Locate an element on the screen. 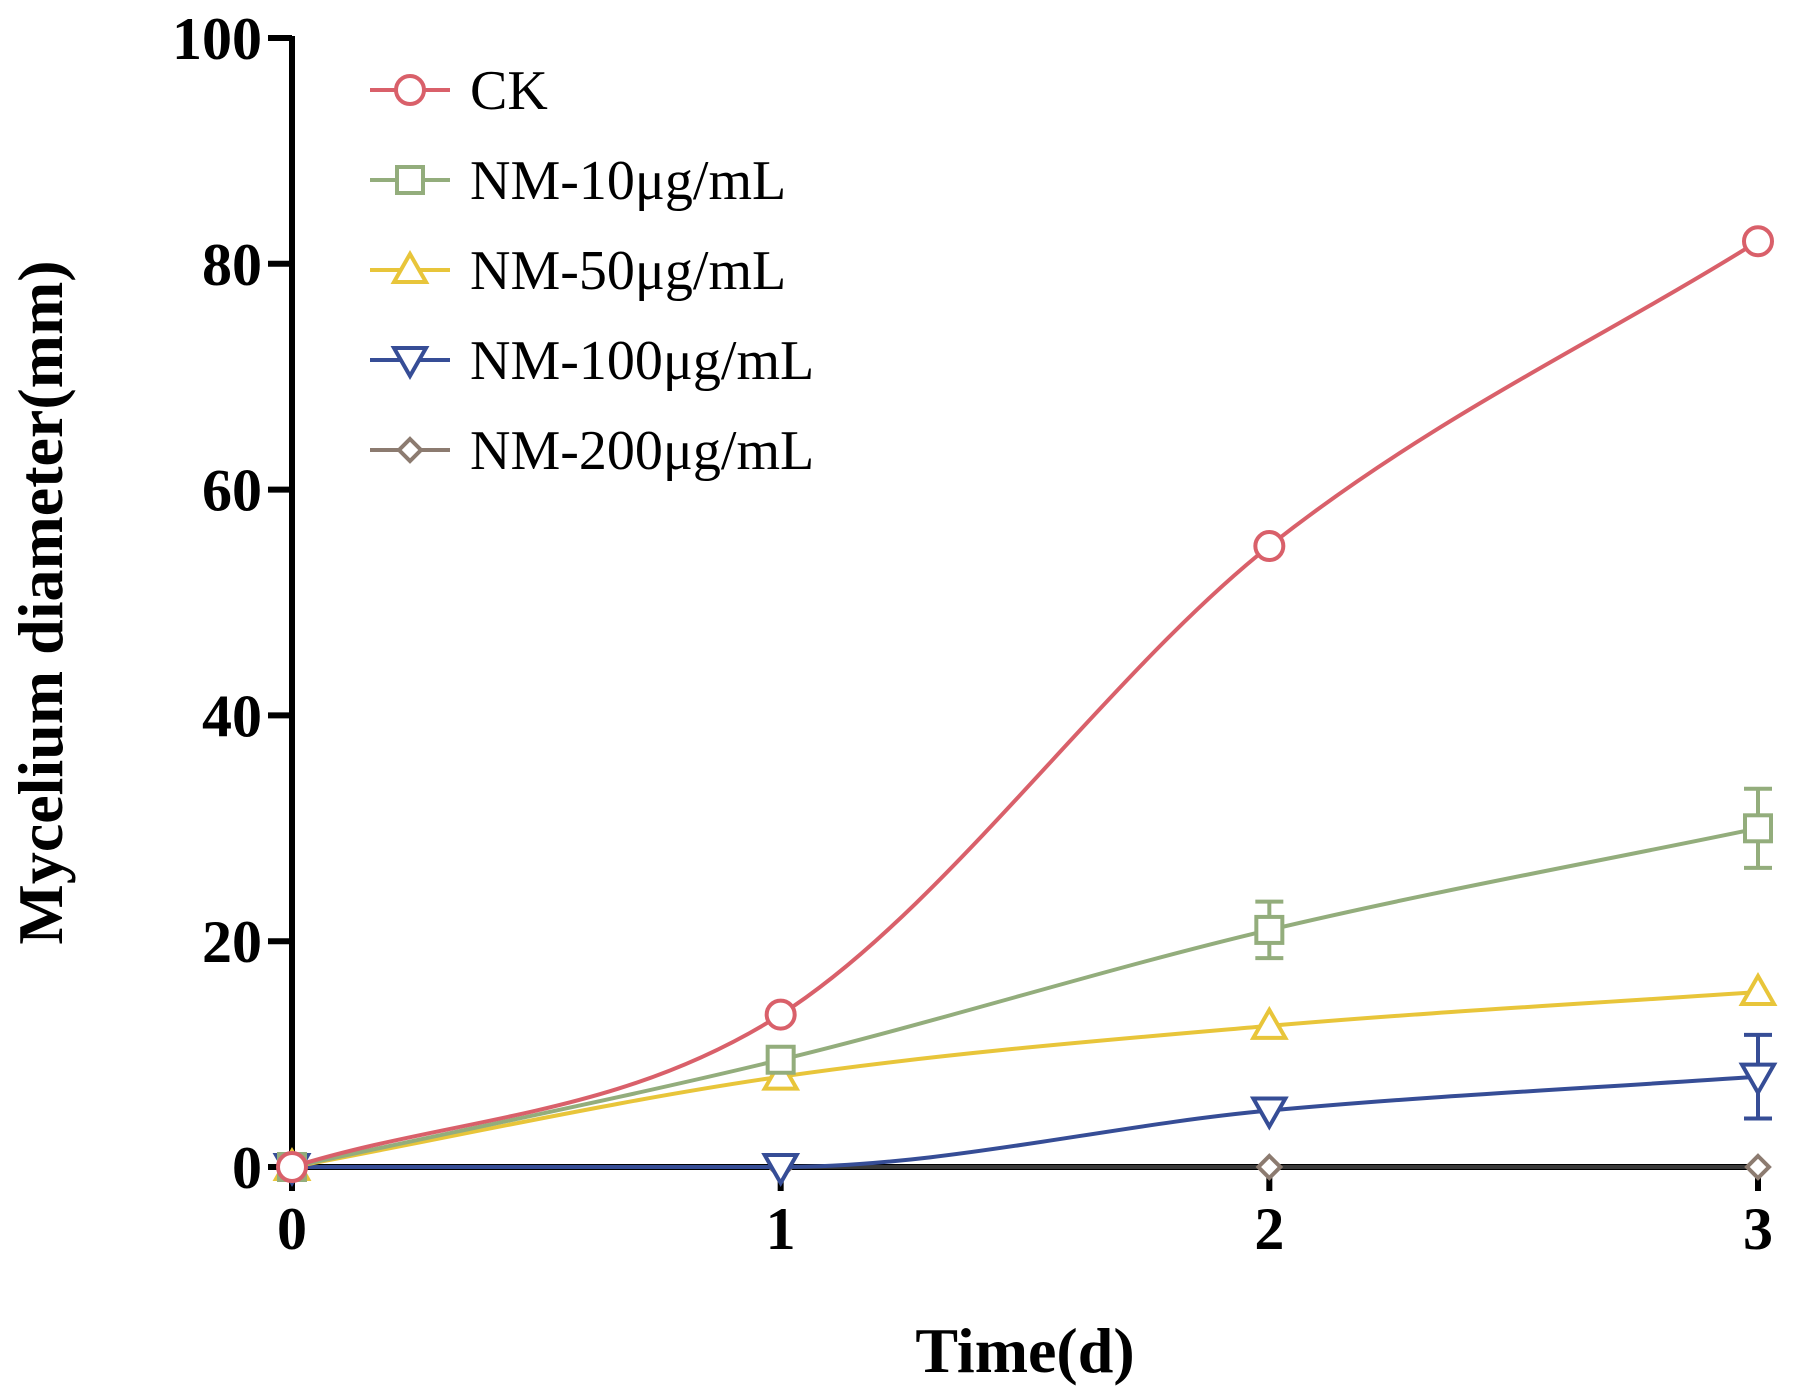 This screenshot has width=1805, height=1393. legend-label: NM-50μg/mL is located at coordinates (628, 271).